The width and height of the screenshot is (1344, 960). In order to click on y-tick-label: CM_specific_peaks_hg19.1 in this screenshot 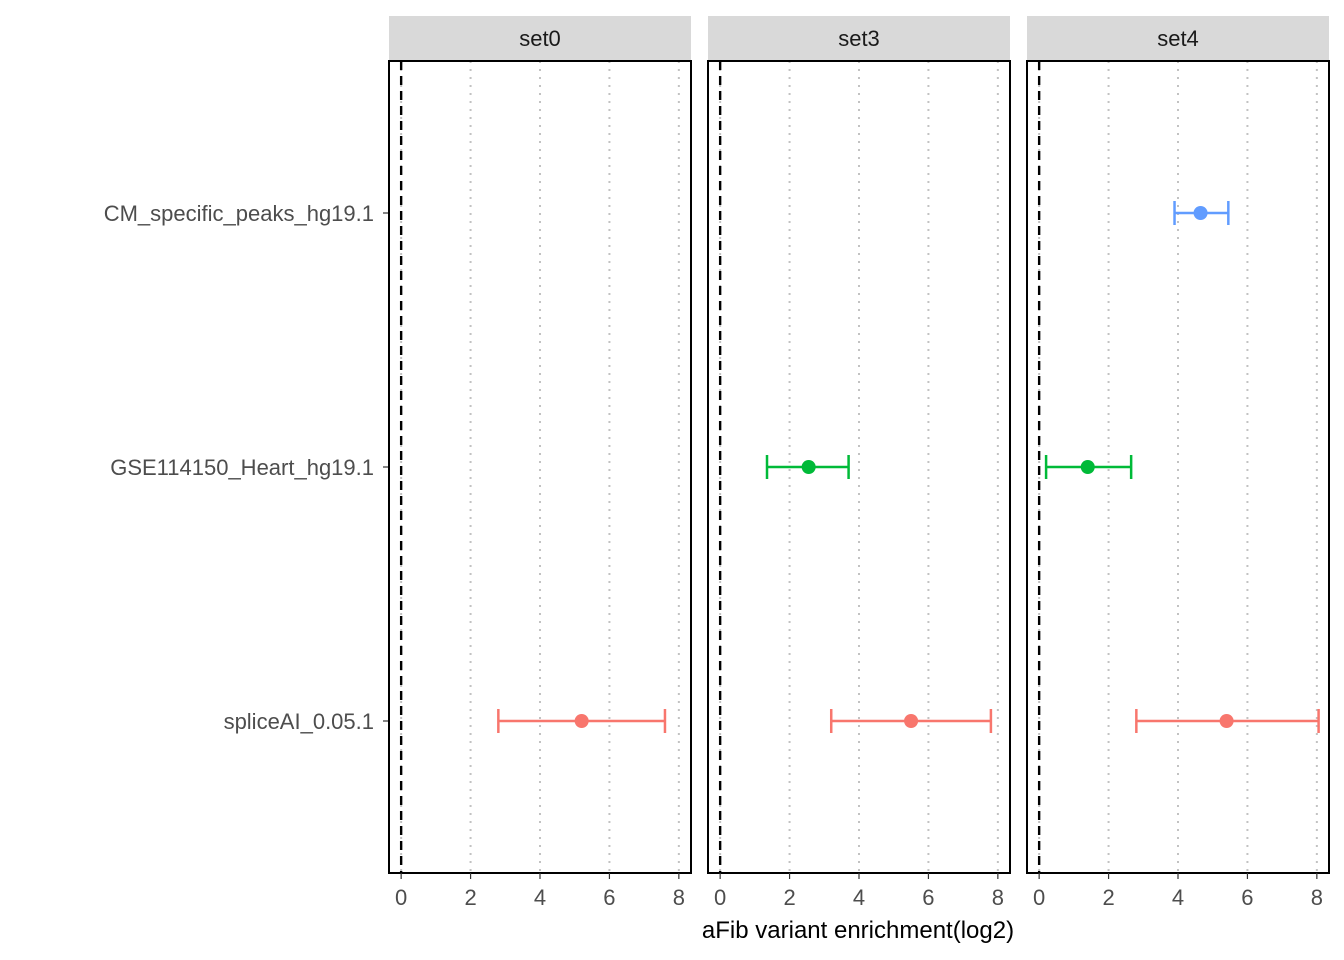, I will do `click(239, 213)`.